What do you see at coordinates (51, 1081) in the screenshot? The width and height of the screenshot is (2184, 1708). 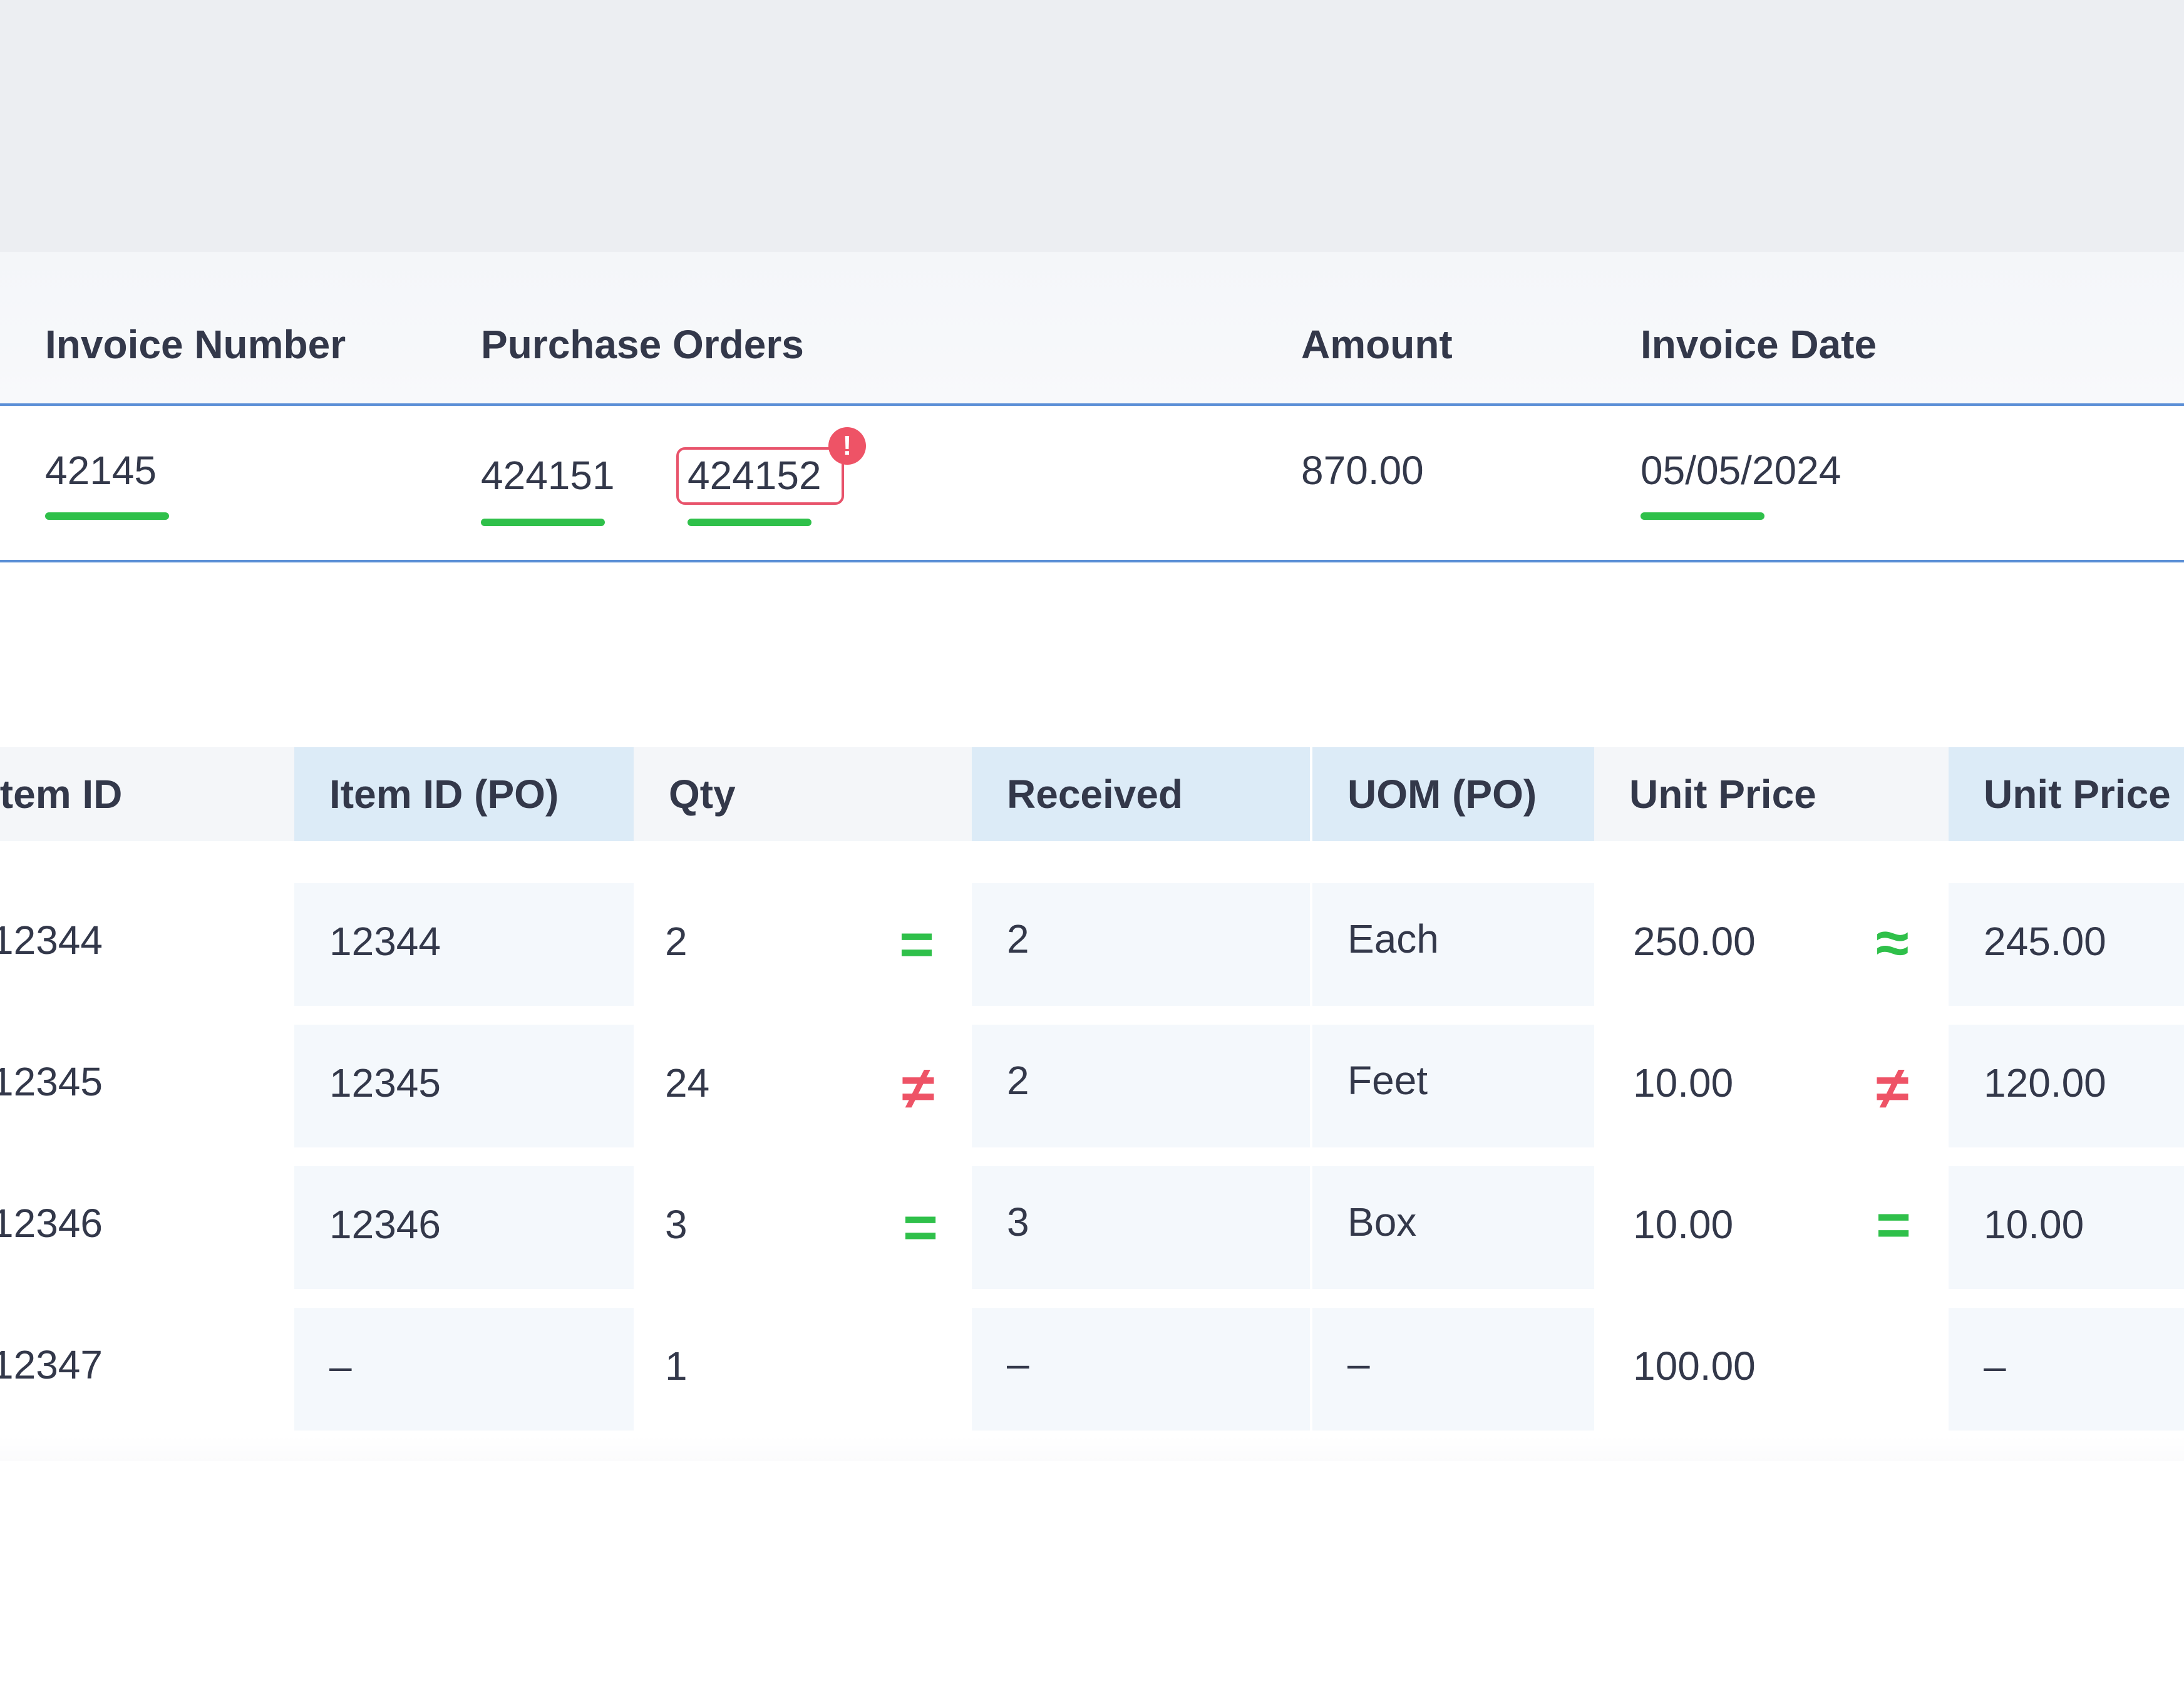 I see `row2-item-id: 12345` at bounding box center [51, 1081].